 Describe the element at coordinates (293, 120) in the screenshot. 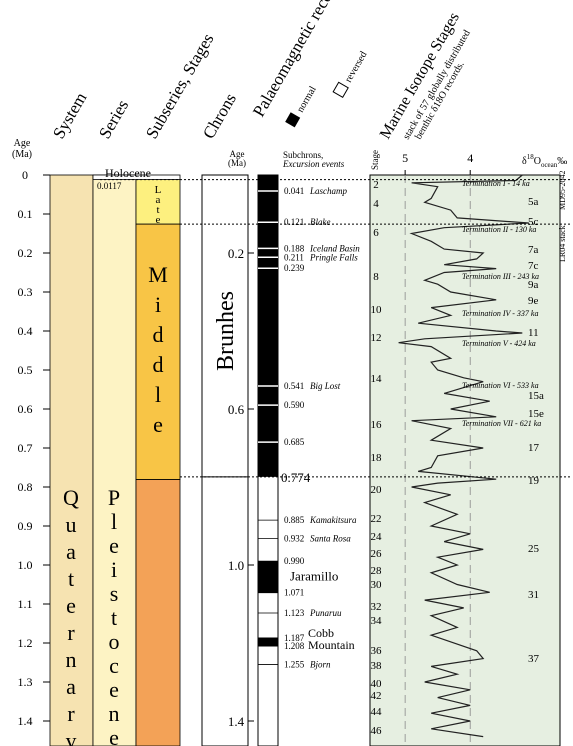

I see `legend-normal-swatch` at that location.